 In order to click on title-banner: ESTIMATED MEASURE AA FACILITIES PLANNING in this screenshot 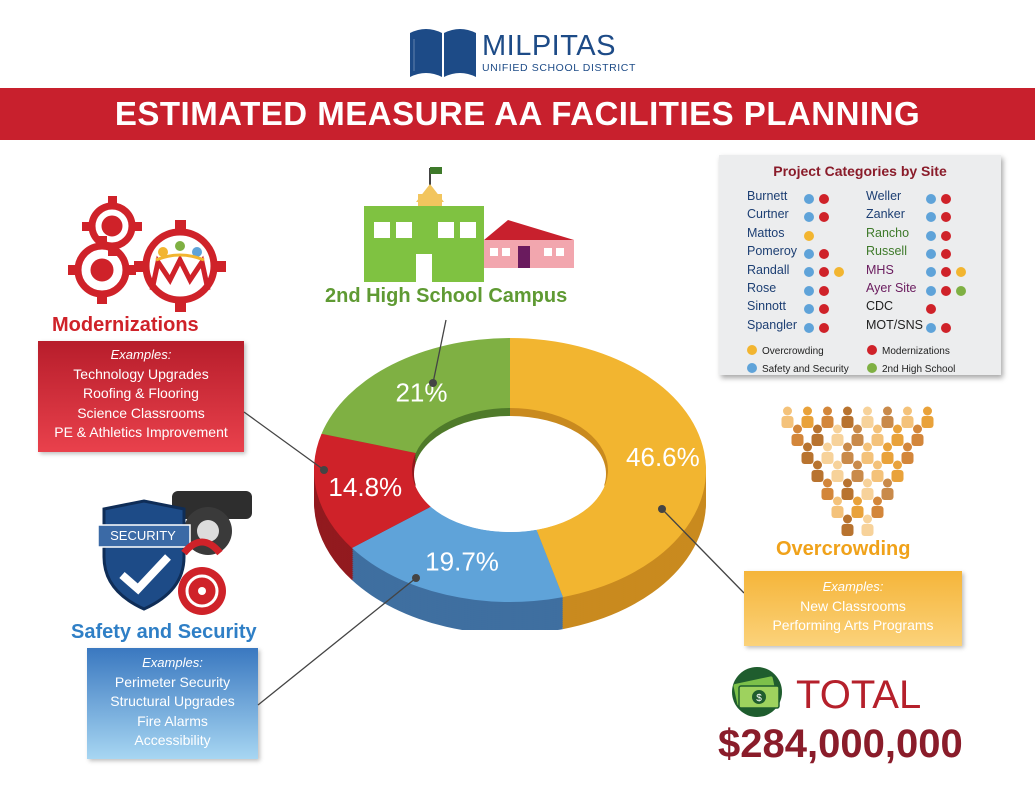, I will do `click(517, 114)`.